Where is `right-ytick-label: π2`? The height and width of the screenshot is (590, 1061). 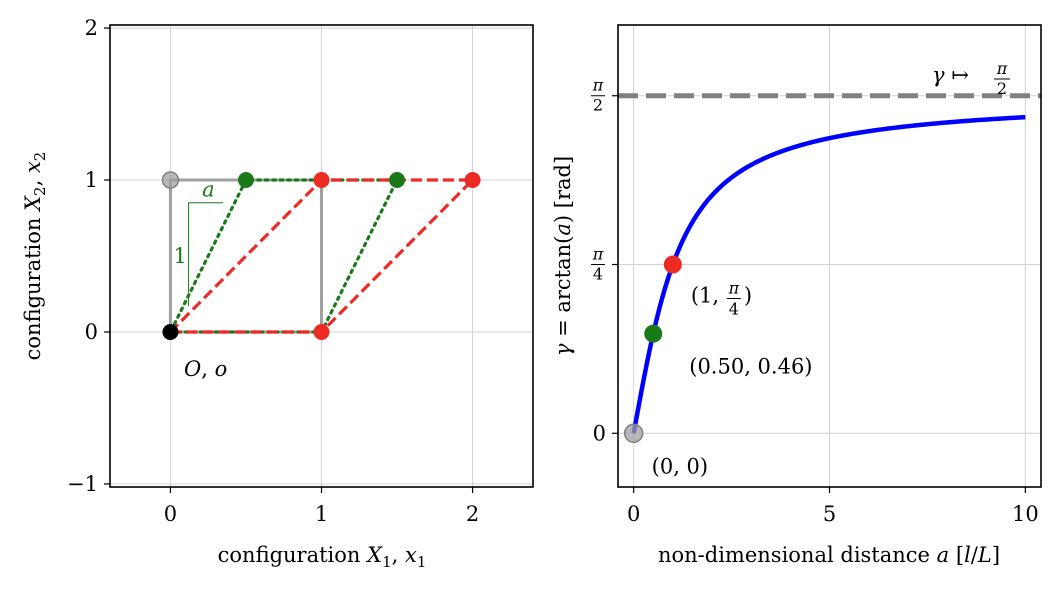 right-ytick-label: π2 is located at coordinates (598, 95).